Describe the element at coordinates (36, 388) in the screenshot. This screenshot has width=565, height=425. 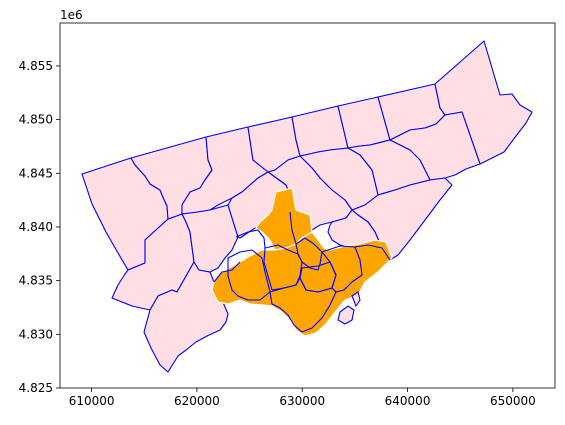
I see `y-tick-label: 4.825` at that location.